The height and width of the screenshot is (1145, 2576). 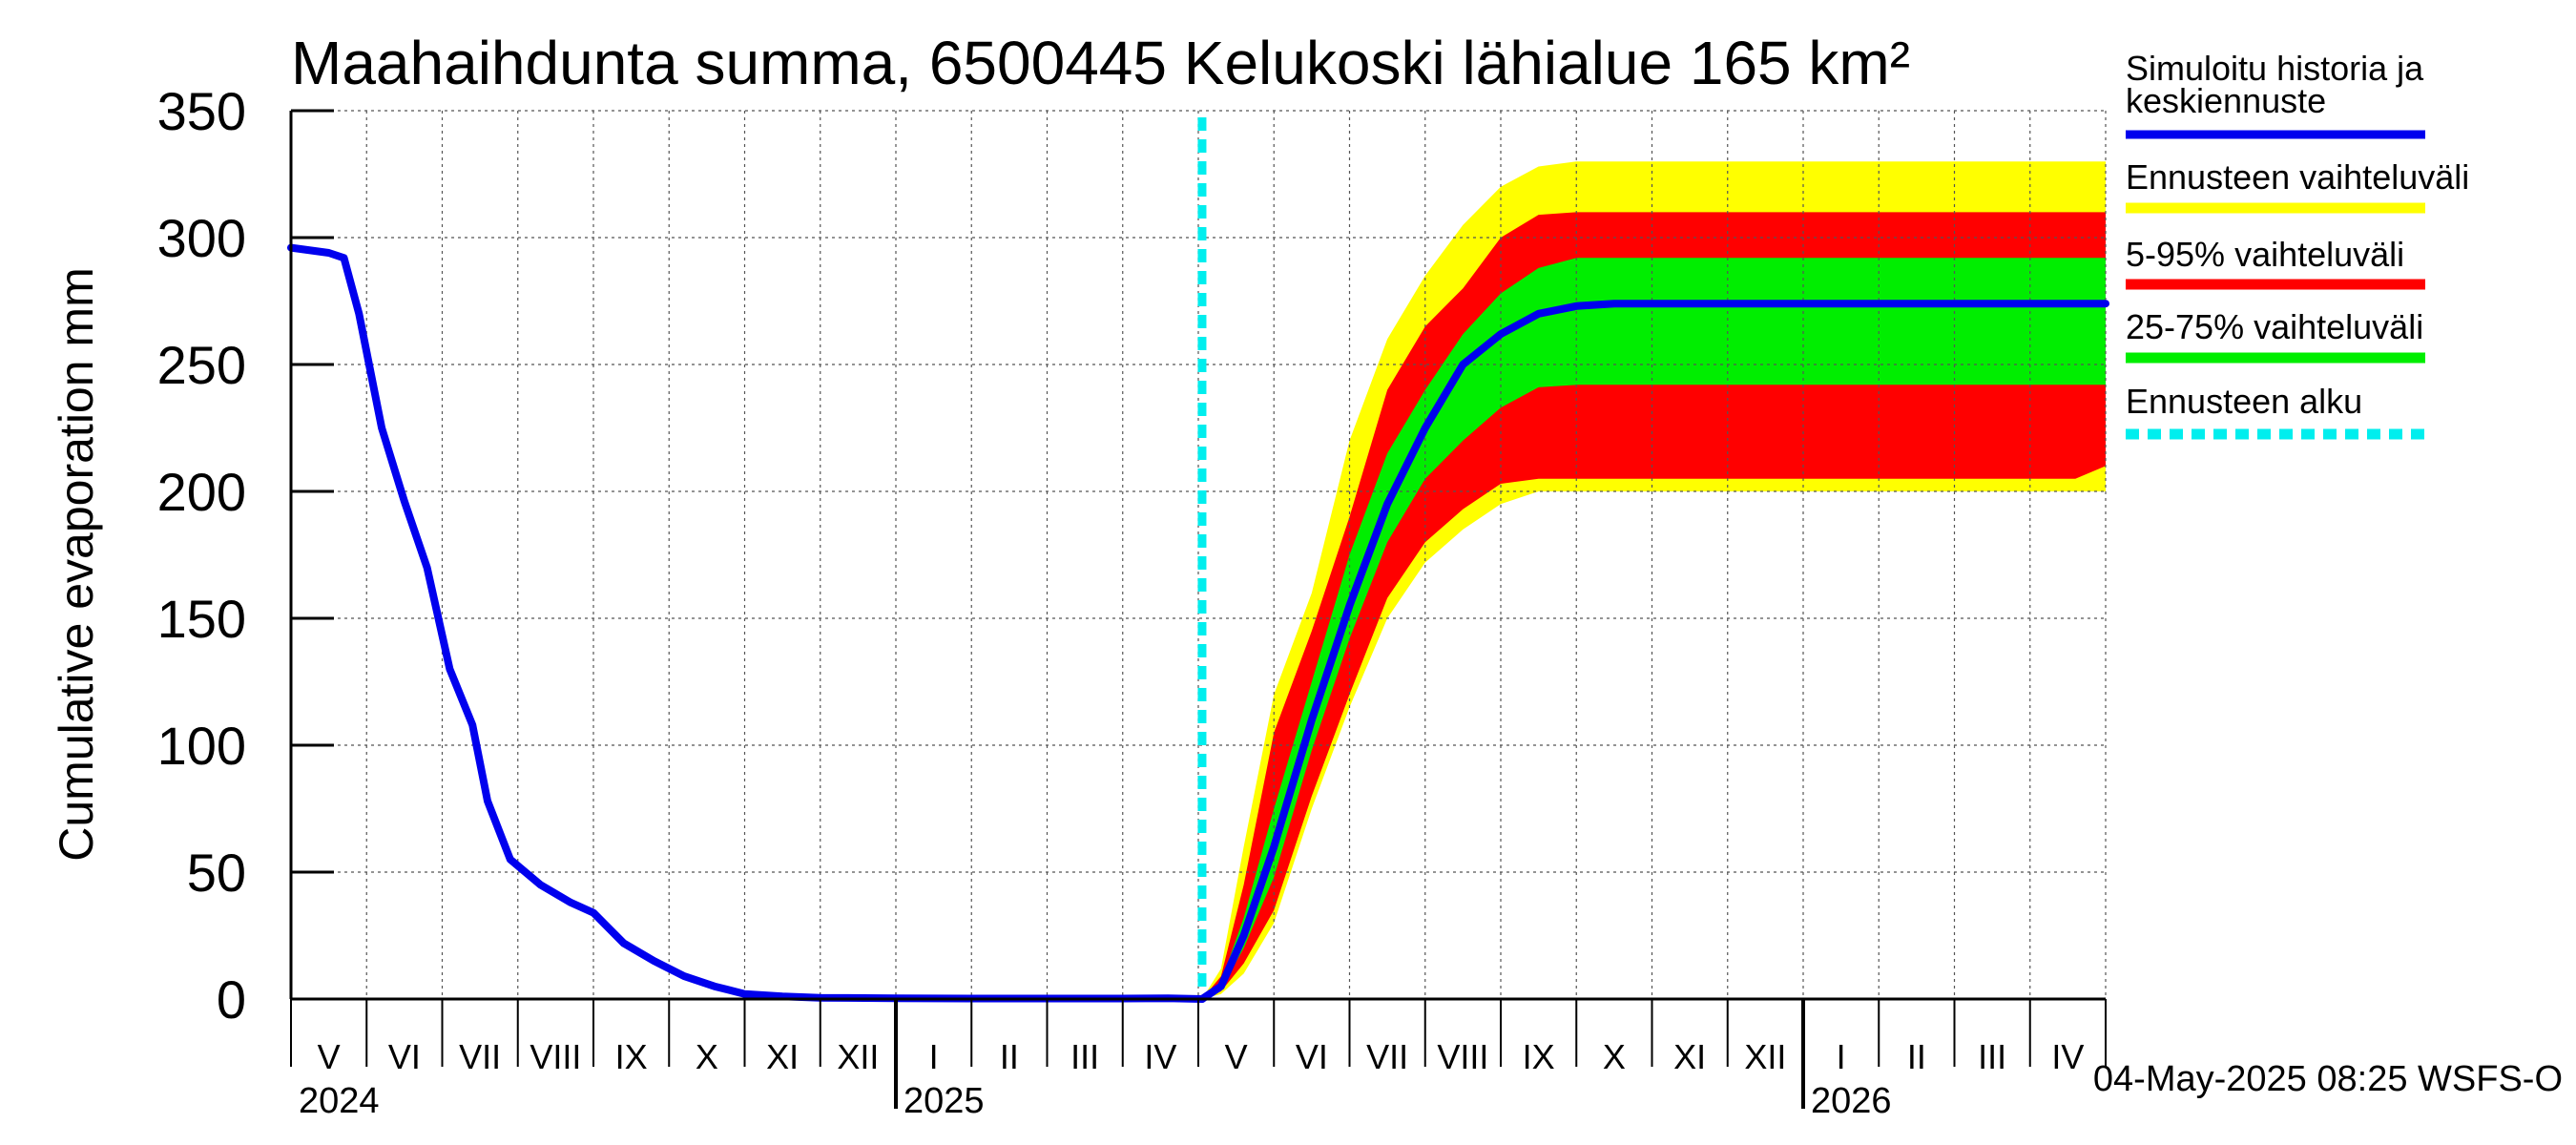 What do you see at coordinates (201, 492) in the screenshot?
I see `y-tick-label: 200` at bounding box center [201, 492].